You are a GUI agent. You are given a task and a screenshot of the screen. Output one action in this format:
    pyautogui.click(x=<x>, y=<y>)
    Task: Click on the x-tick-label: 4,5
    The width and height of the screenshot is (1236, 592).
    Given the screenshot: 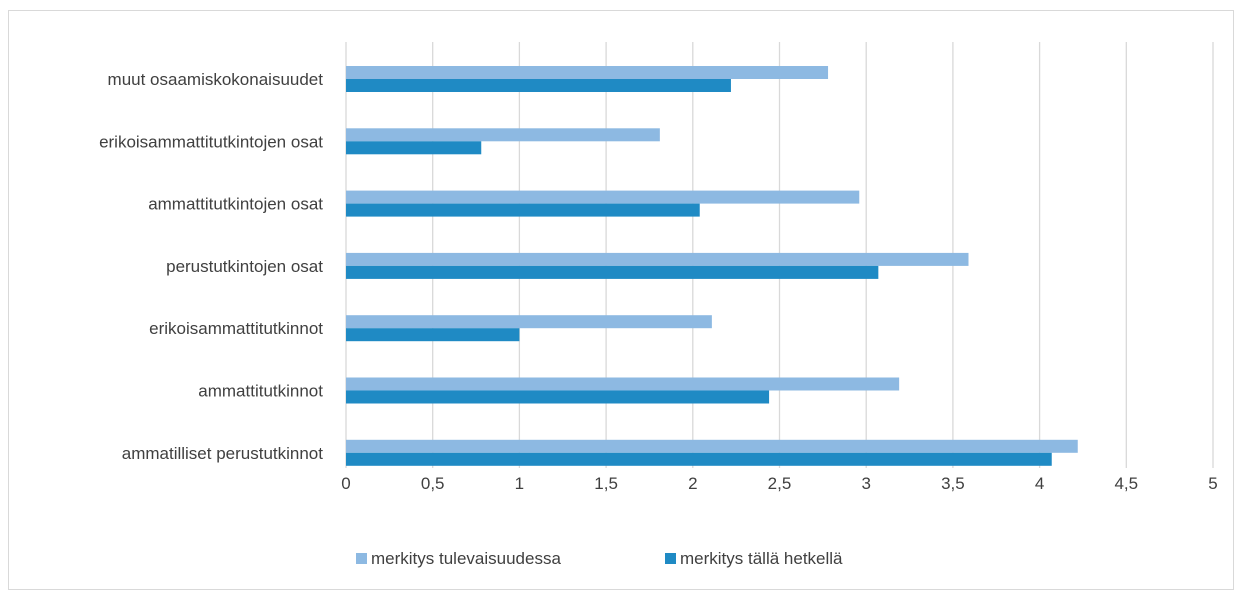 What is the action you would take?
    pyautogui.click(x=1126, y=483)
    